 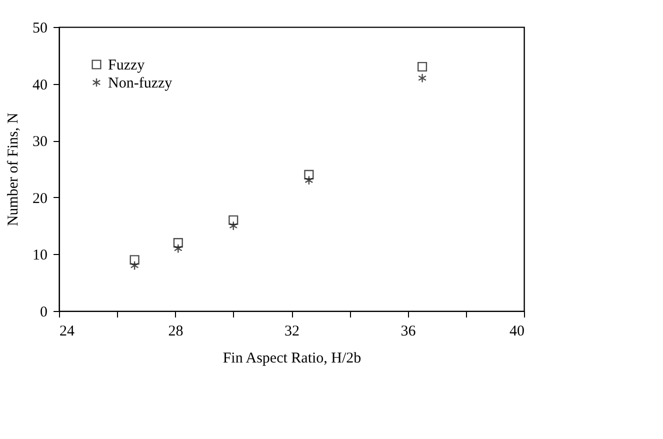 What do you see at coordinates (40, 28) in the screenshot?
I see `y-tick-label: 50` at bounding box center [40, 28].